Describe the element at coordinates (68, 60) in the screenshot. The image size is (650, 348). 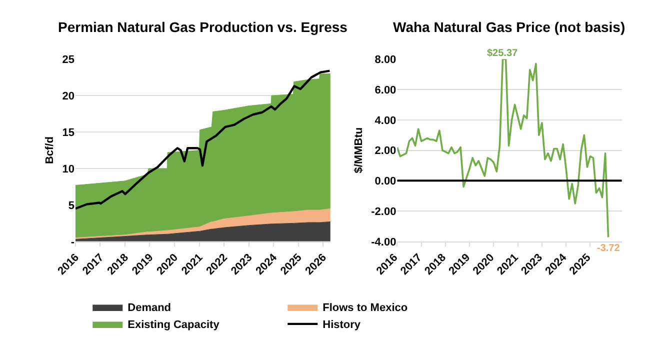
I see `y-tick-label: 25` at that location.